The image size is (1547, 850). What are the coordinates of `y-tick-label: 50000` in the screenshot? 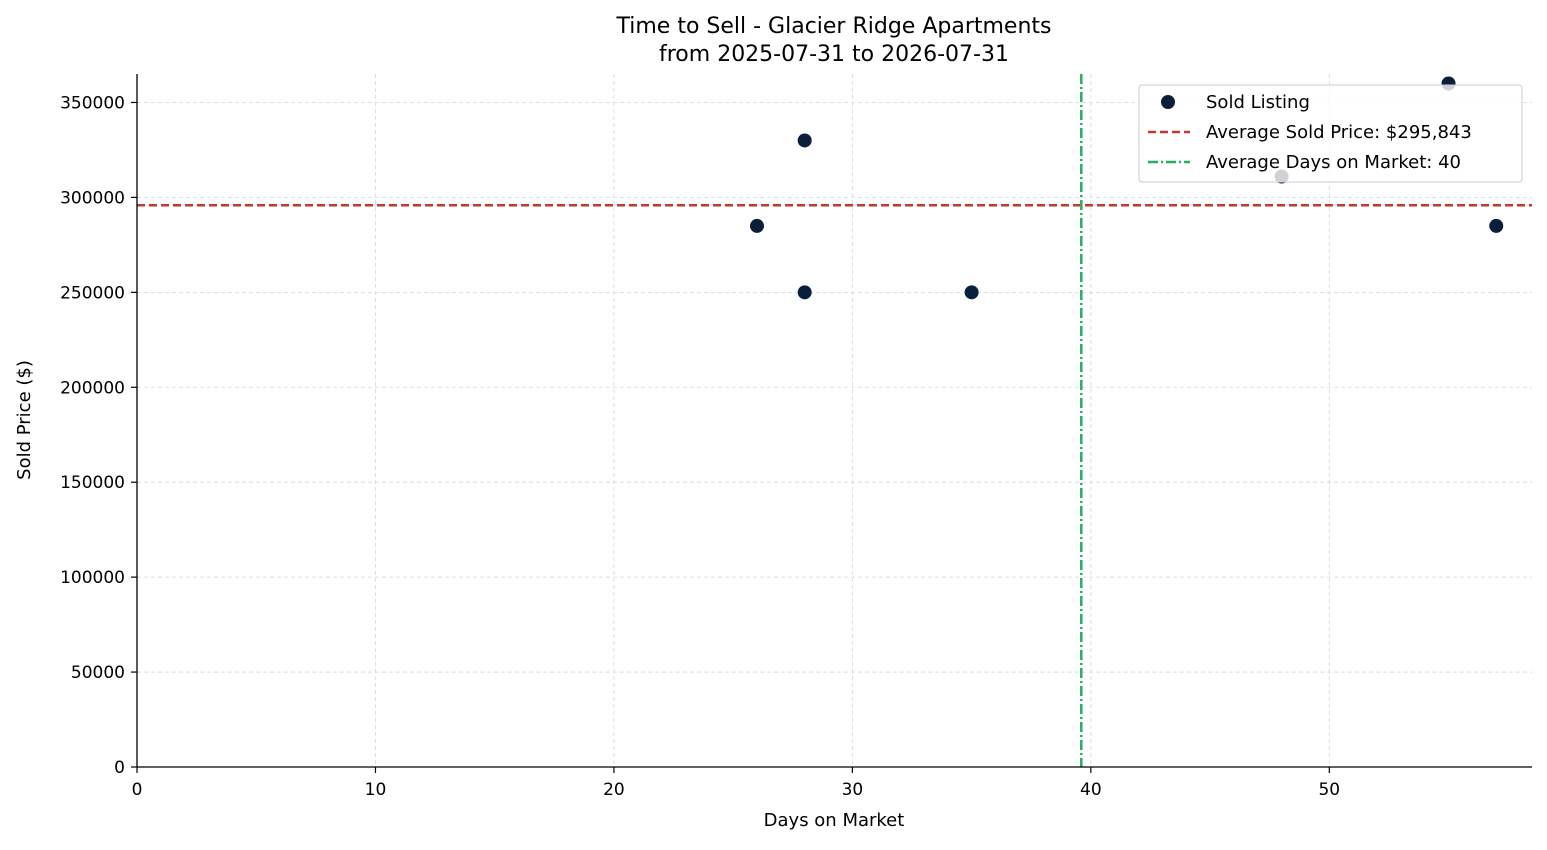 It's located at (98, 673).